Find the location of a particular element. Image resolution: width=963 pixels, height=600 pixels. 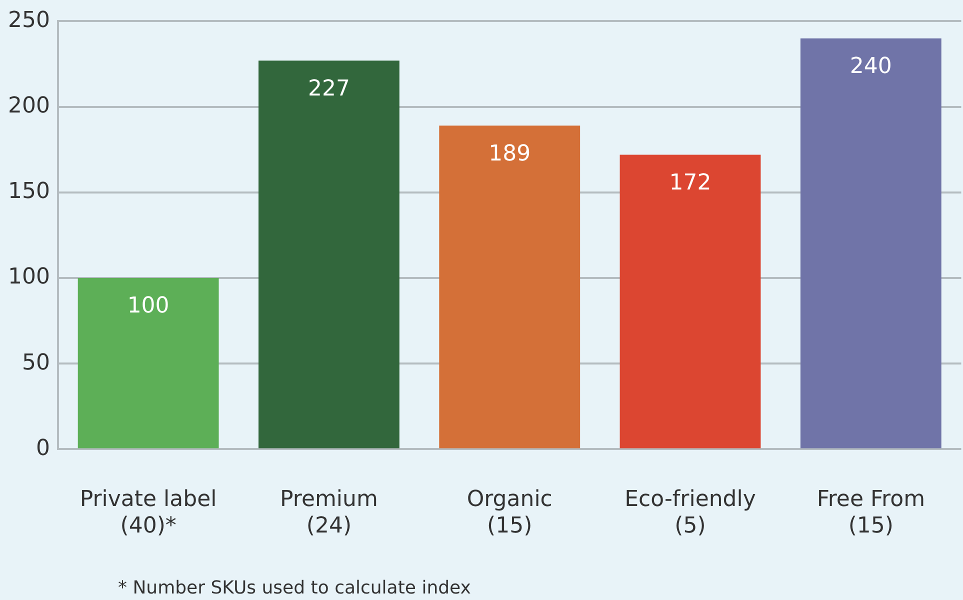

x-tick-label: Premium (24) is located at coordinates (329, 513).